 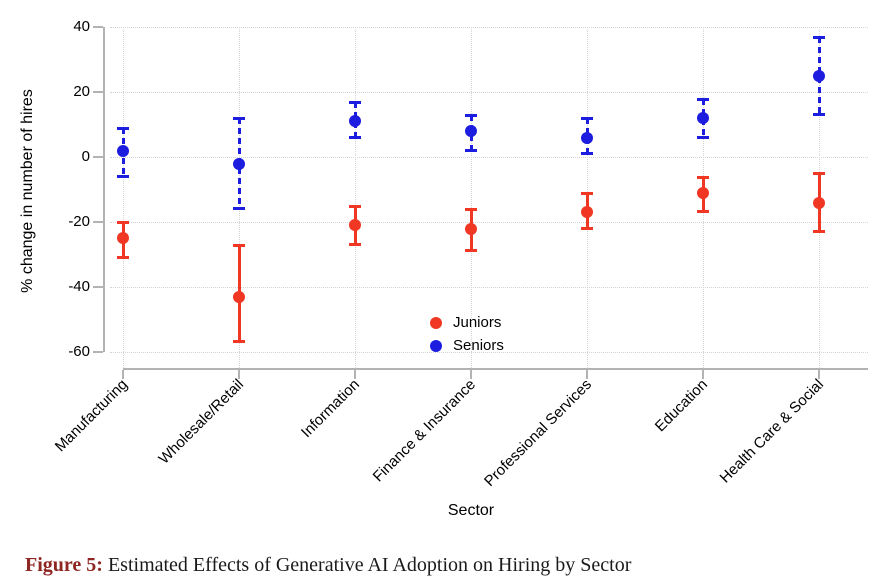 I want to click on error-cap-top-juniors-education, so click(x=703, y=177).